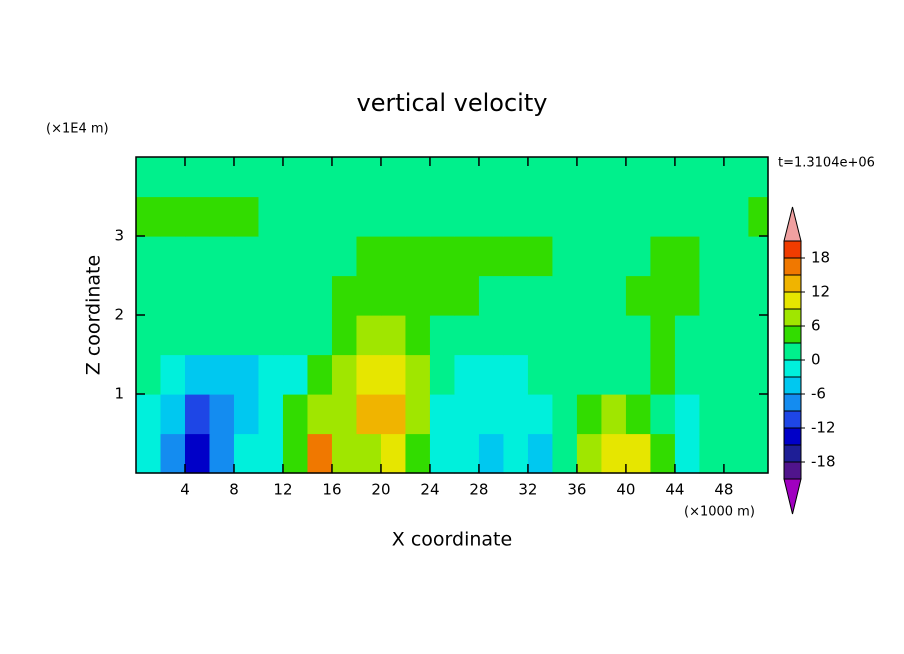  Describe the element at coordinates (792, 496) in the screenshot. I see `colorbar-extend-bottom` at that location.